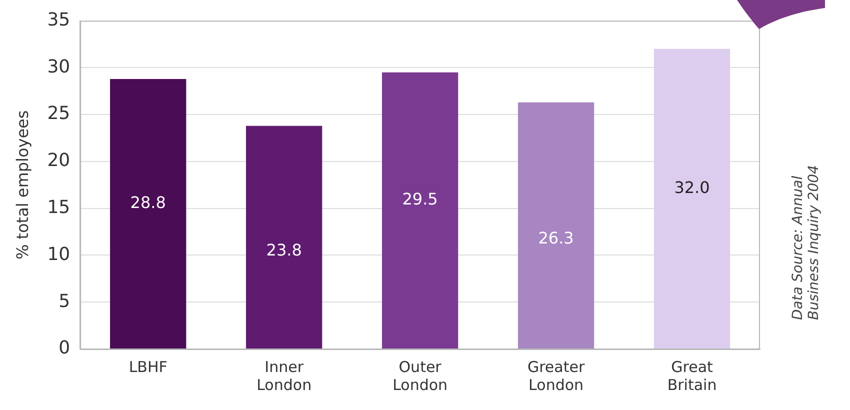 This screenshot has height=410, width=850. I want to click on y-tick-label: 25, so click(58, 113).